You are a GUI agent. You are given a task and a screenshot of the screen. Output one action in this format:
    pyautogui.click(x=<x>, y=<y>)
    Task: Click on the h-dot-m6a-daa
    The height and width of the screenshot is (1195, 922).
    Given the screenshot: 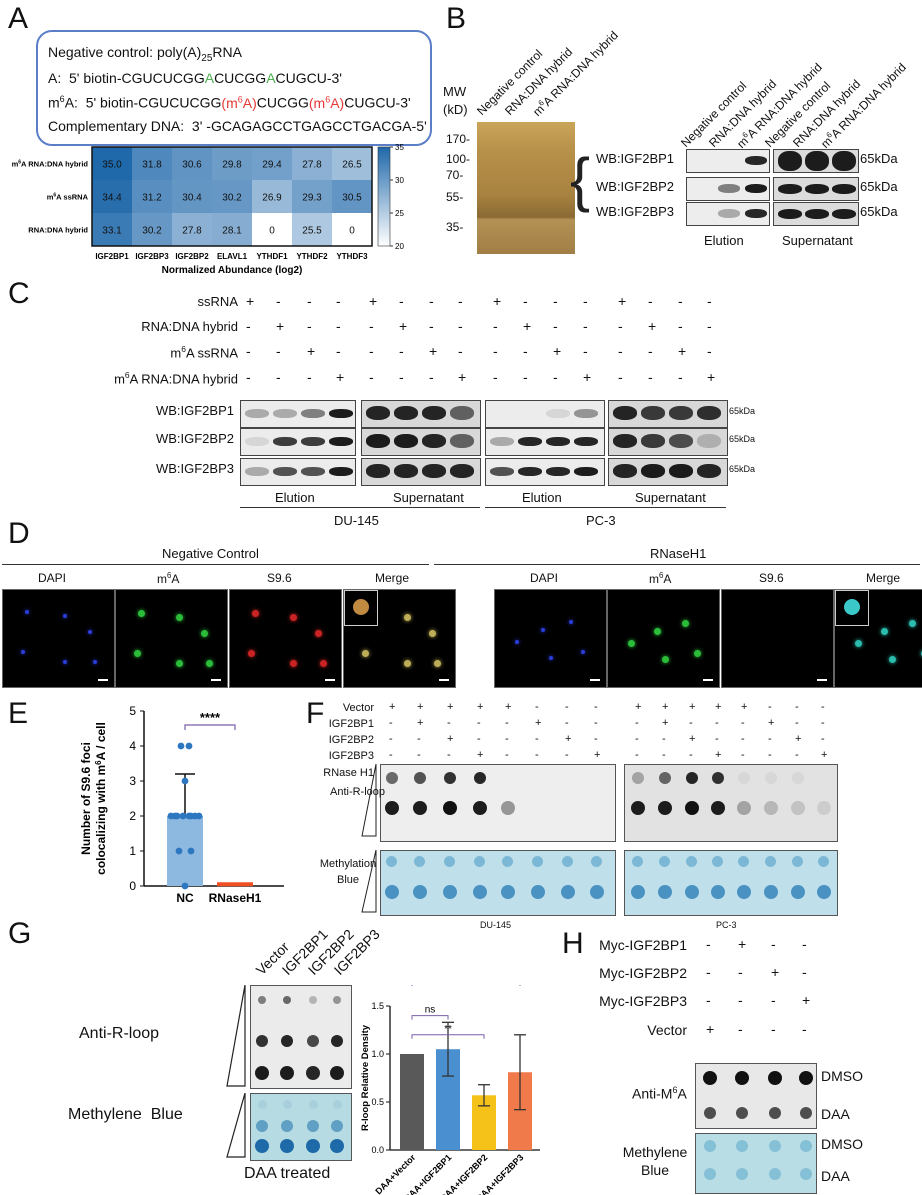 What is the action you would take?
    pyautogui.click(x=710, y=1113)
    